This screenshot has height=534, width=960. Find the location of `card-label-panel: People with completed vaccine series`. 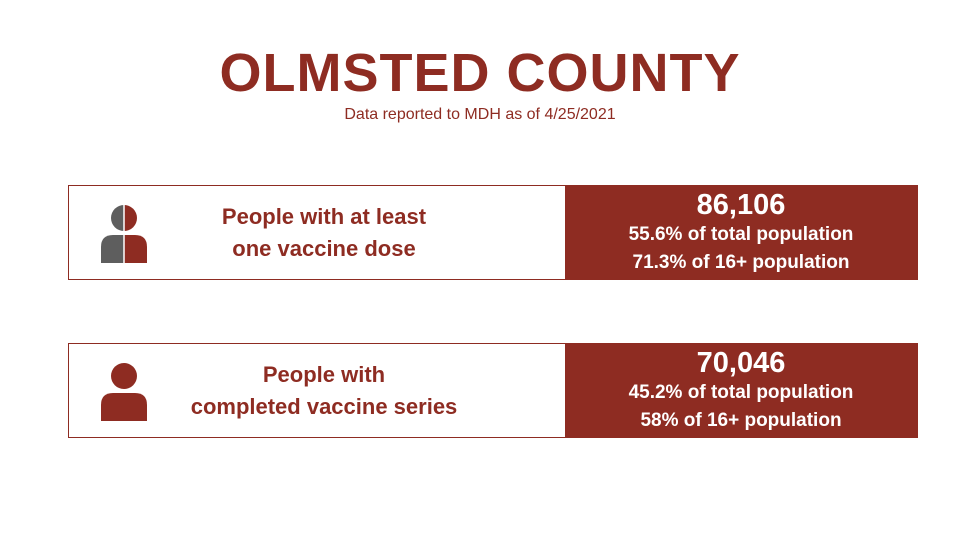

card-label-panel: People with completed vaccine series is located at coordinates (317, 390).